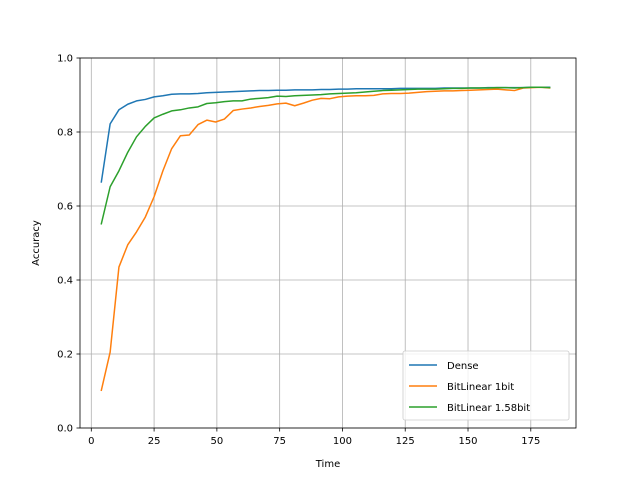 Image resolution: width=640 pixels, height=480 pixels. What do you see at coordinates (65, 59) in the screenshot?
I see `y-tick-label: 1.0` at bounding box center [65, 59].